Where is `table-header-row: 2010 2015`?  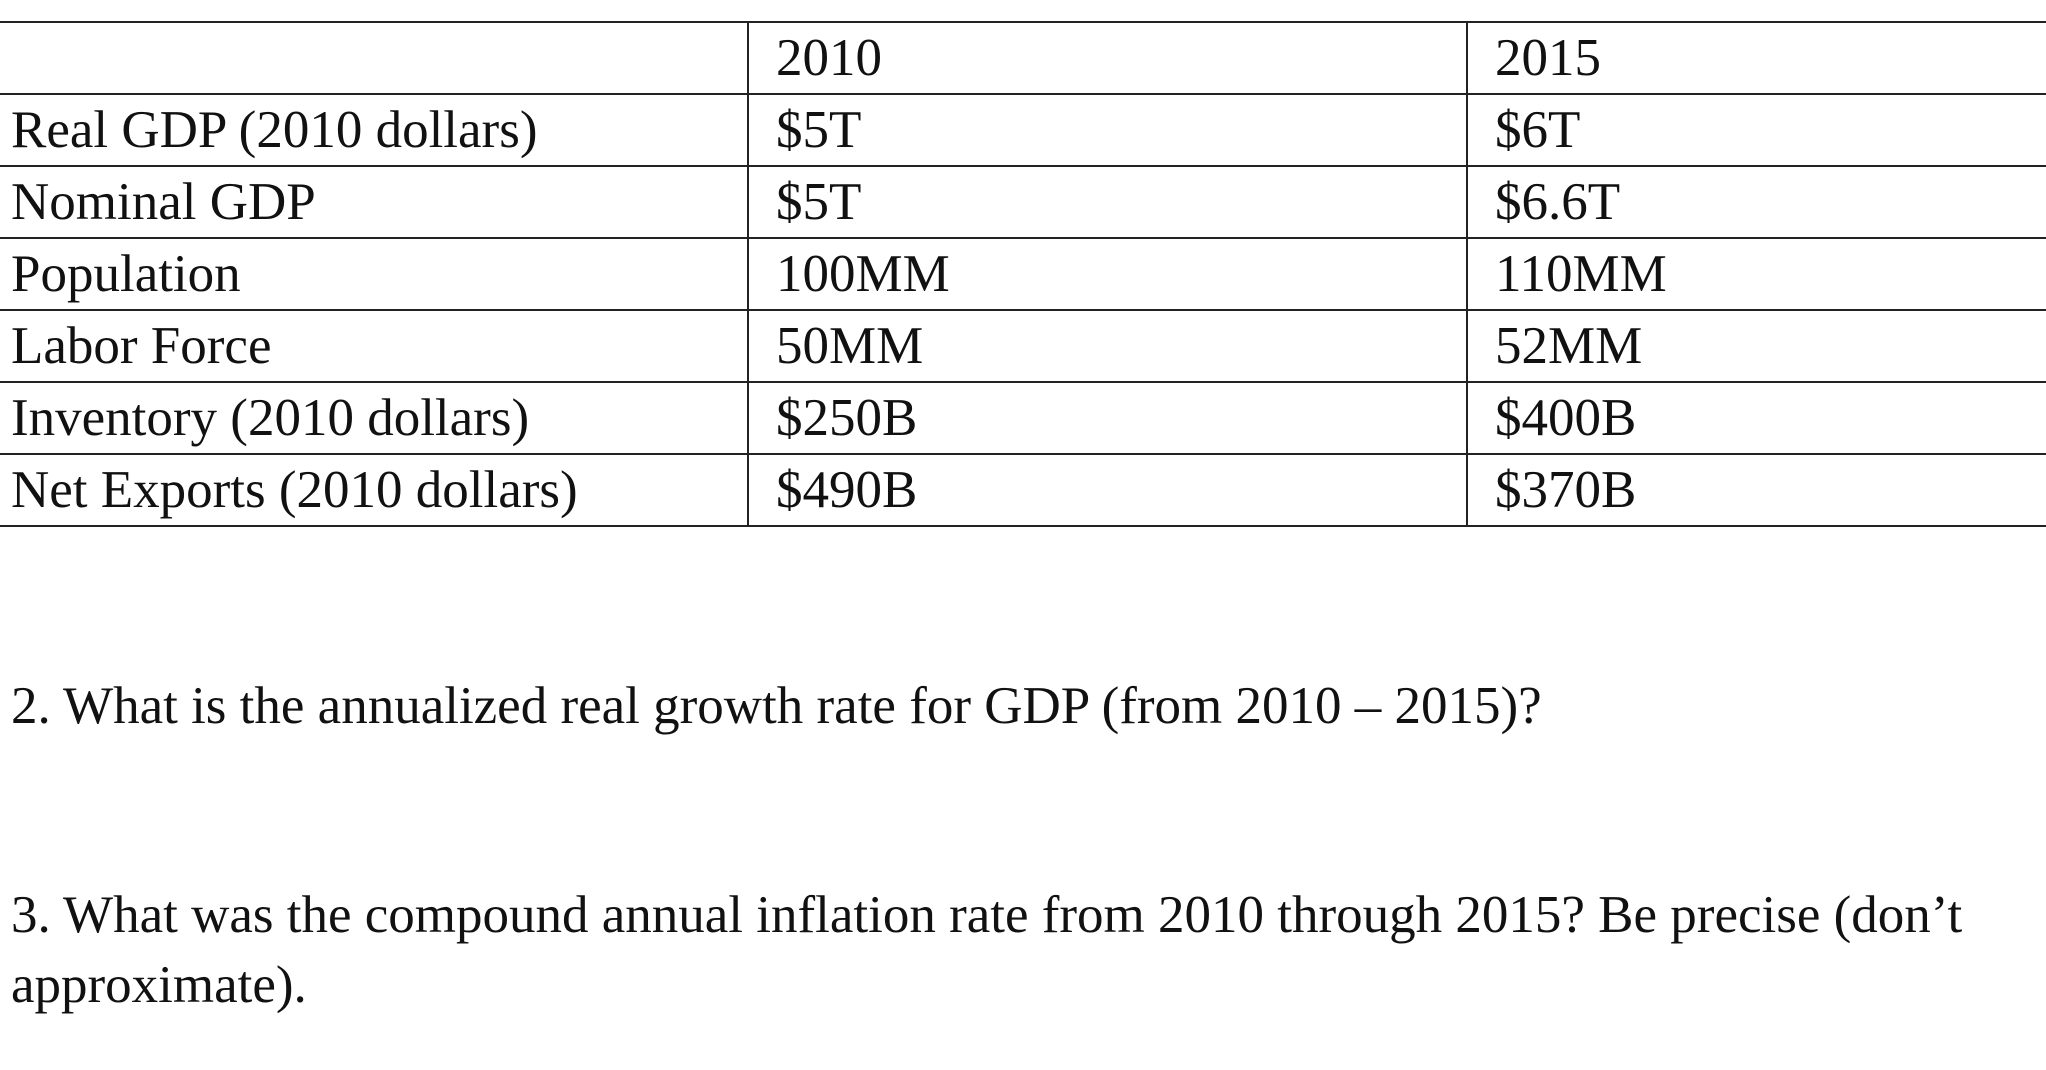 table-header-row: 2010 2015 is located at coordinates (1023, 58).